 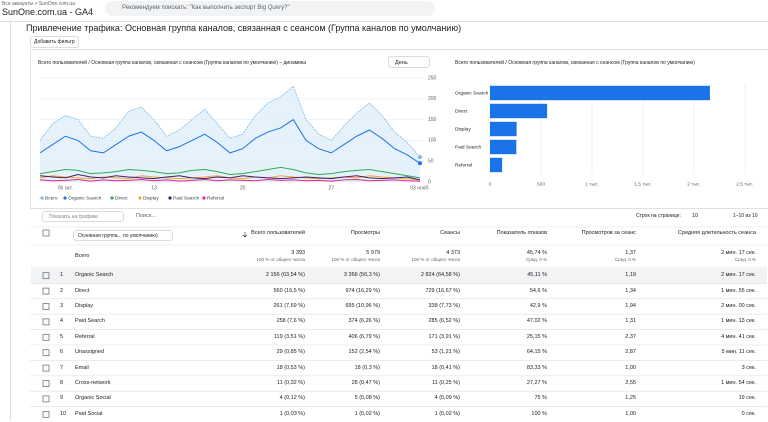 What do you see at coordinates (364, 321) in the screenshot?
I see `cell: 374 (6,26 %)` at bounding box center [364, 321].